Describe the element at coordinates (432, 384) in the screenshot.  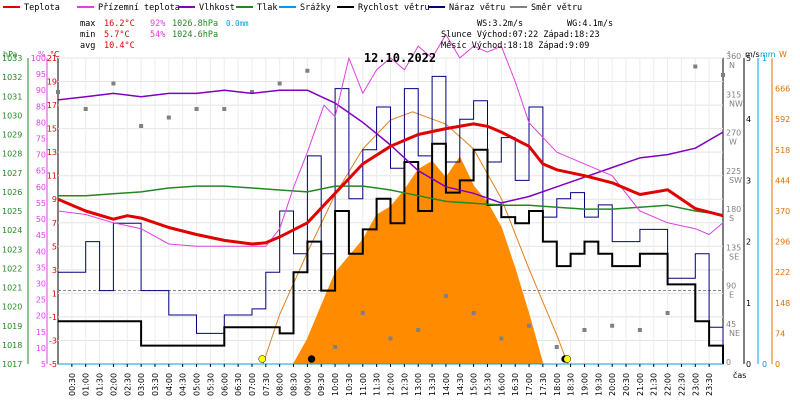
I see `tick-x-26: 13:30` at that location.